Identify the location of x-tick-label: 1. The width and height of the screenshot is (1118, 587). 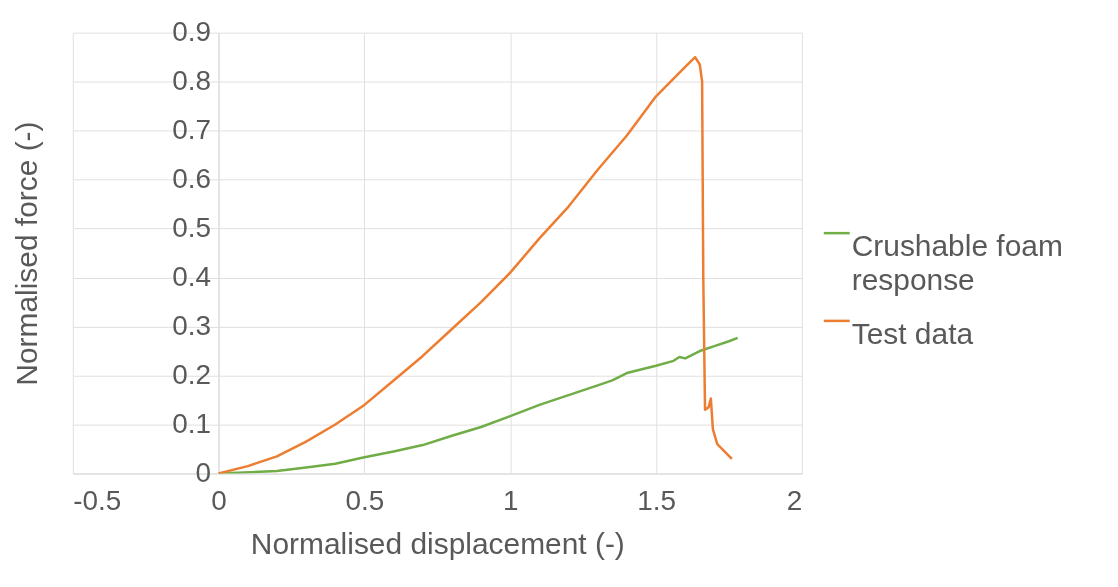
(510, 500).